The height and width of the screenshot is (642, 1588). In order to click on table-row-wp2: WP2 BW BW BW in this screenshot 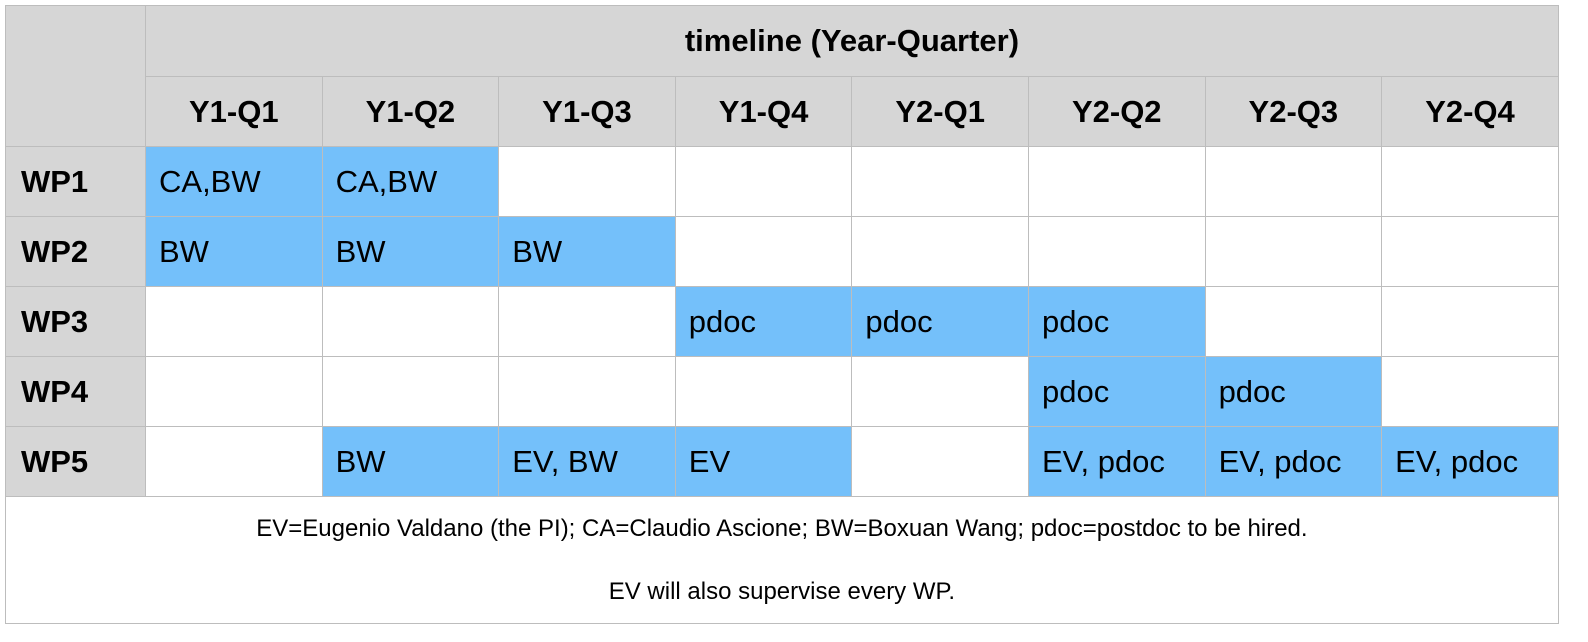, I will do `click(782, 251)`.